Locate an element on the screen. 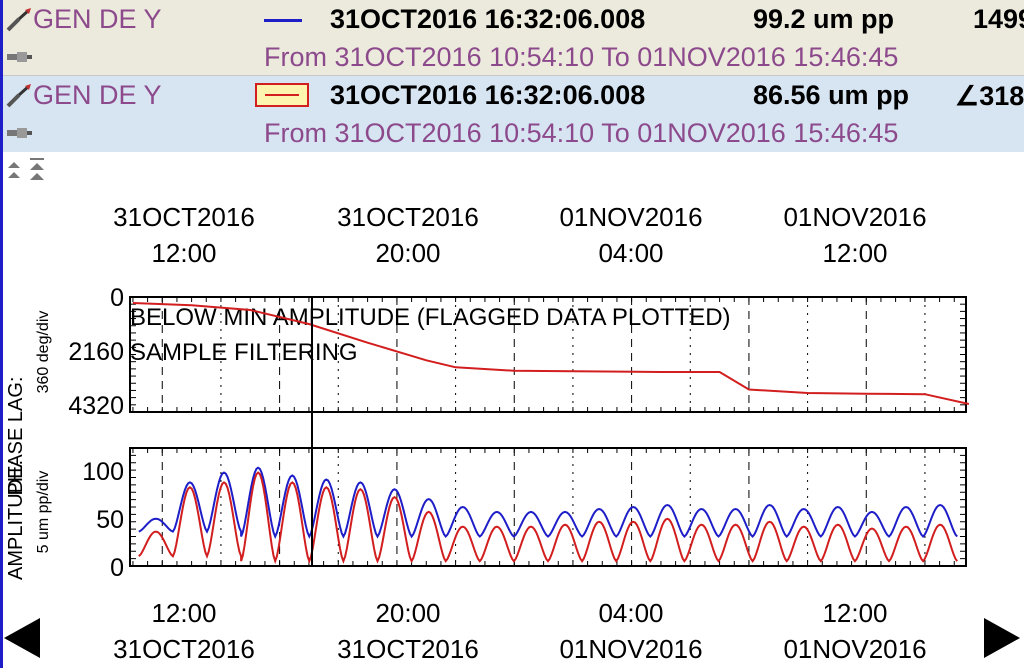  phase-y-tick: 0 is located at coordinates (117, 298).